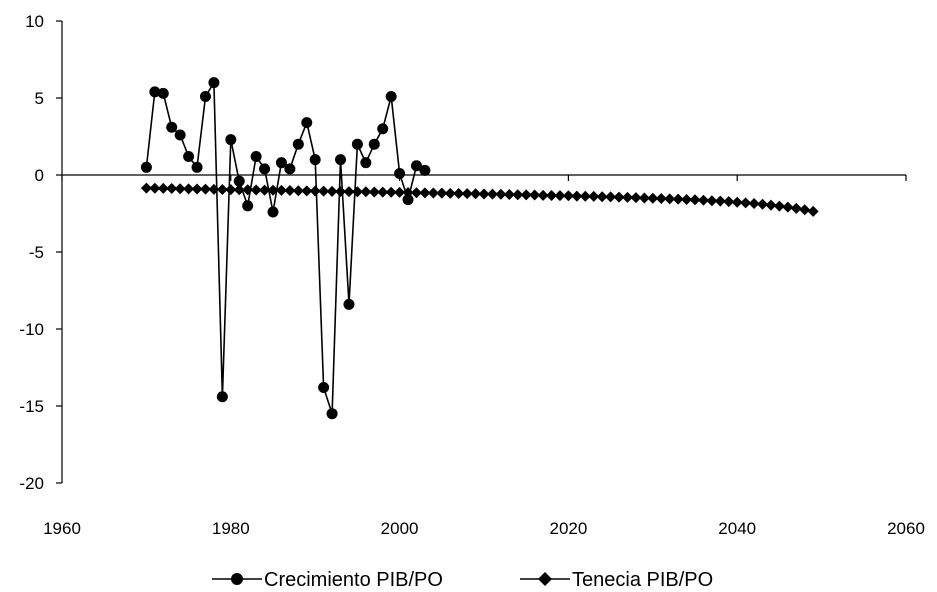  I want to click on legend: Crecimiento PIB/PO Tenecia PIB/PO, so click(462, 580).